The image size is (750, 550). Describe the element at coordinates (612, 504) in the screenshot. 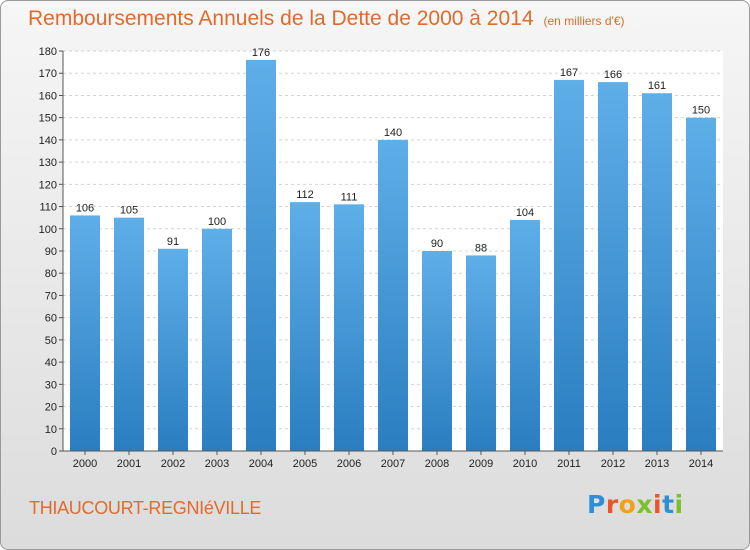

I see `logo-letter: r` at that location.